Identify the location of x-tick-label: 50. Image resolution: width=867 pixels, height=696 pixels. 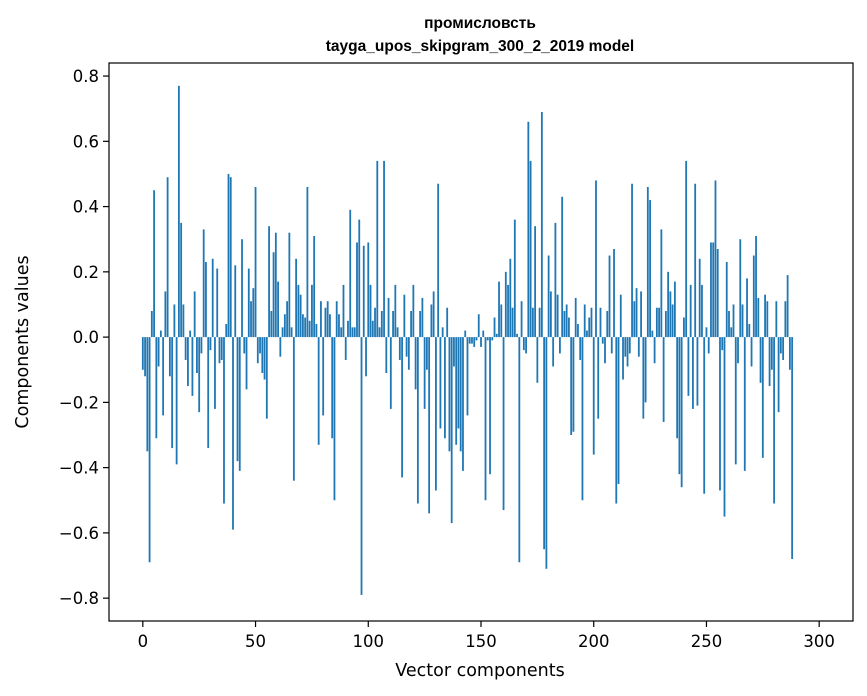
(255, 641).